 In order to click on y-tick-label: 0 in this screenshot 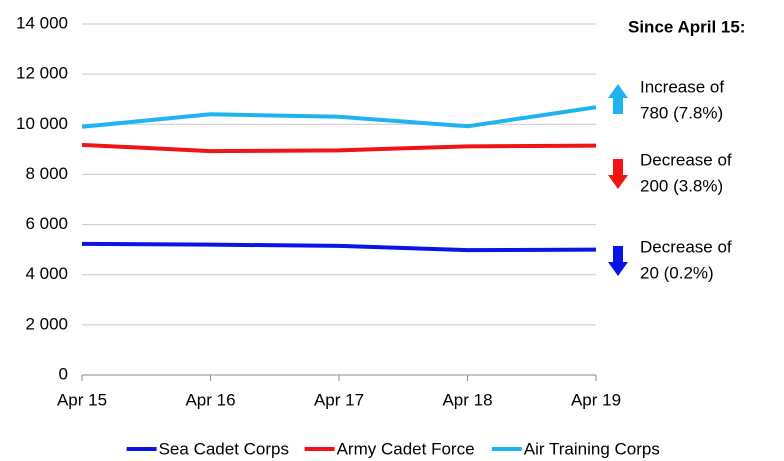, I will do `click(63, 373)`.